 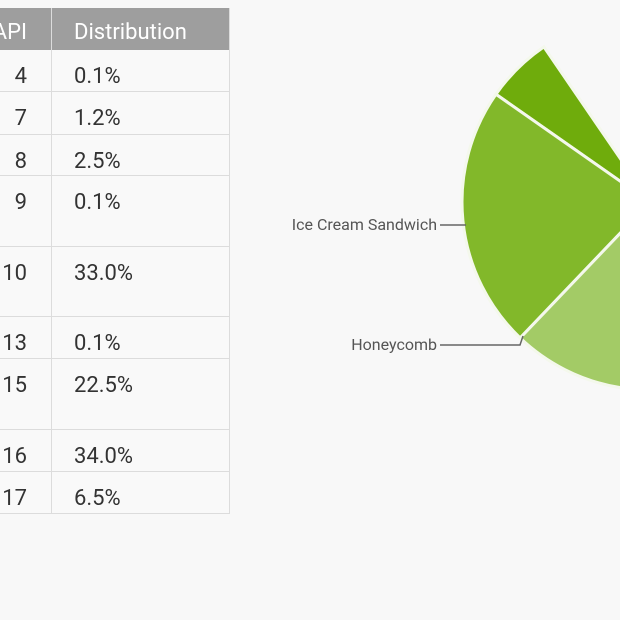 What do you see at coordinates (104, 456) in the screenshot?
I see `distribution-cell: 34.0%` at bounding box center [104, 456].